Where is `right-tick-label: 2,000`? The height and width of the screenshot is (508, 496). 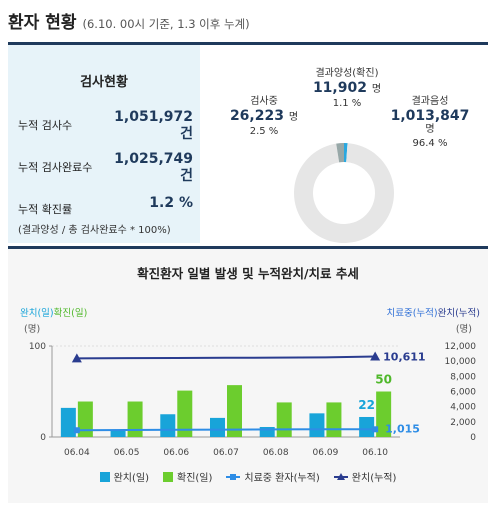
right-tick-label: 2,000 is located at coordinates (463, 423).